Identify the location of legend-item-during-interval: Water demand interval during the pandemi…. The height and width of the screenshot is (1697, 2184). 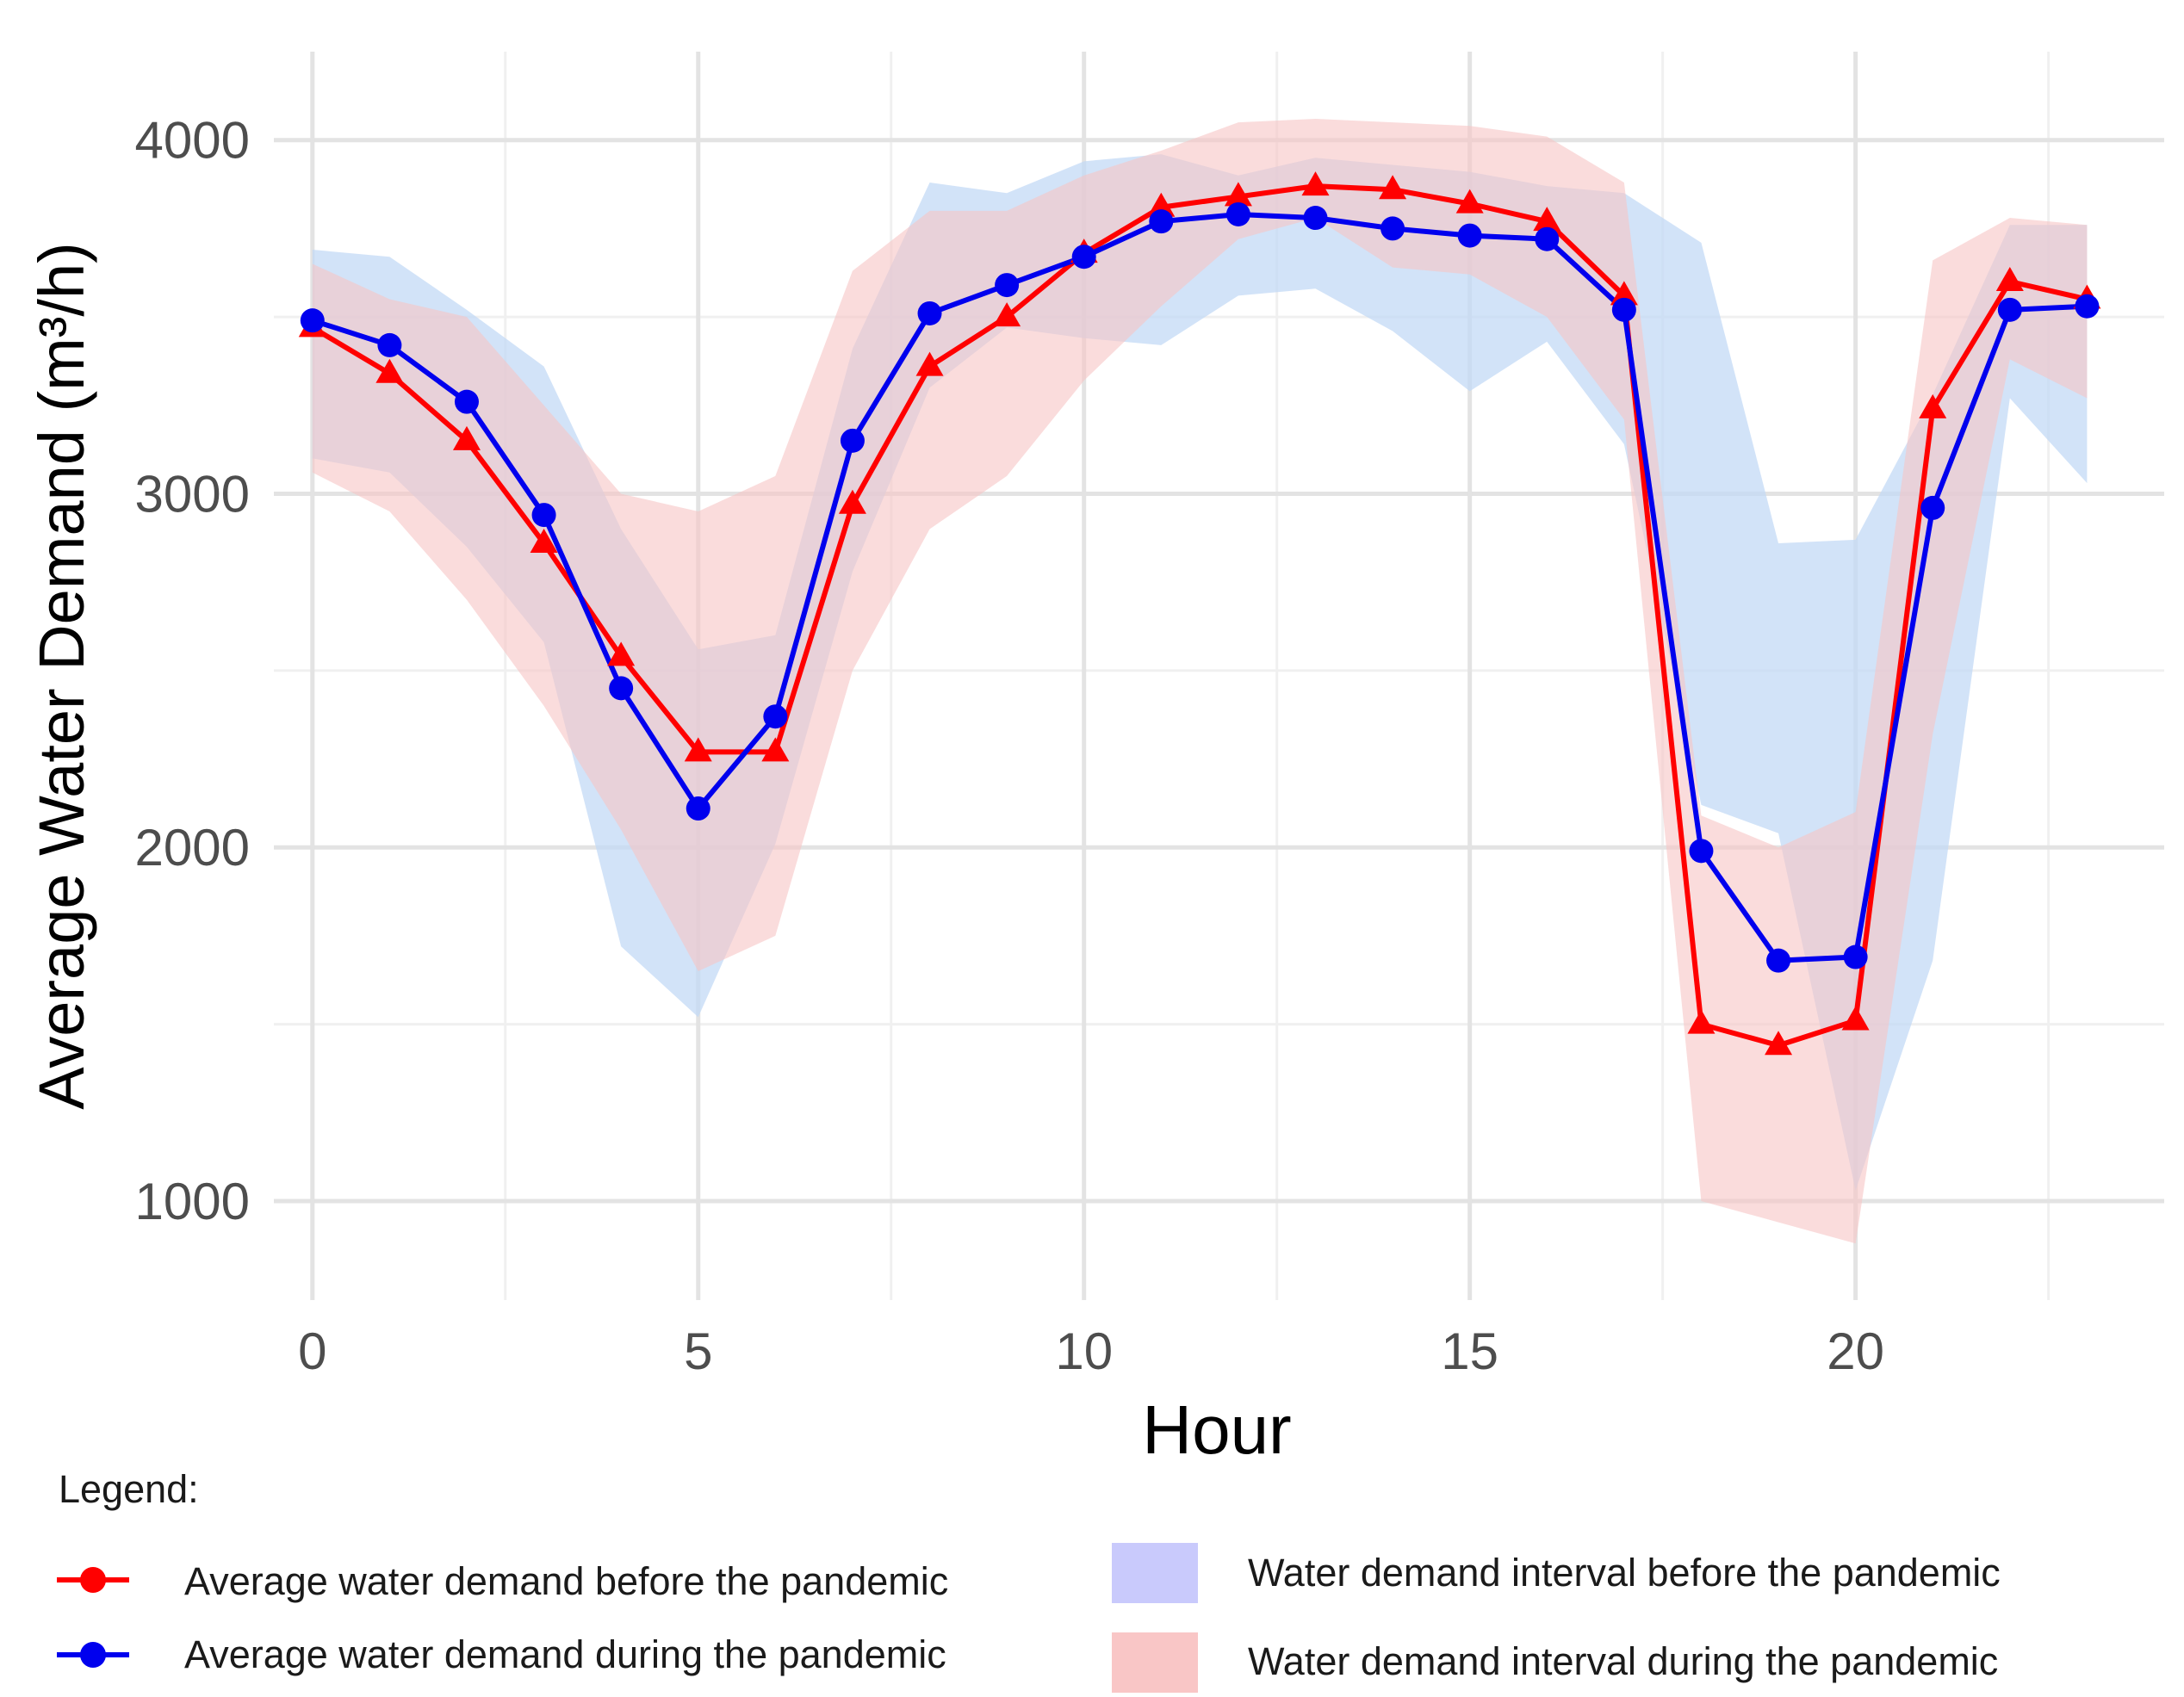
(1555, 1662).